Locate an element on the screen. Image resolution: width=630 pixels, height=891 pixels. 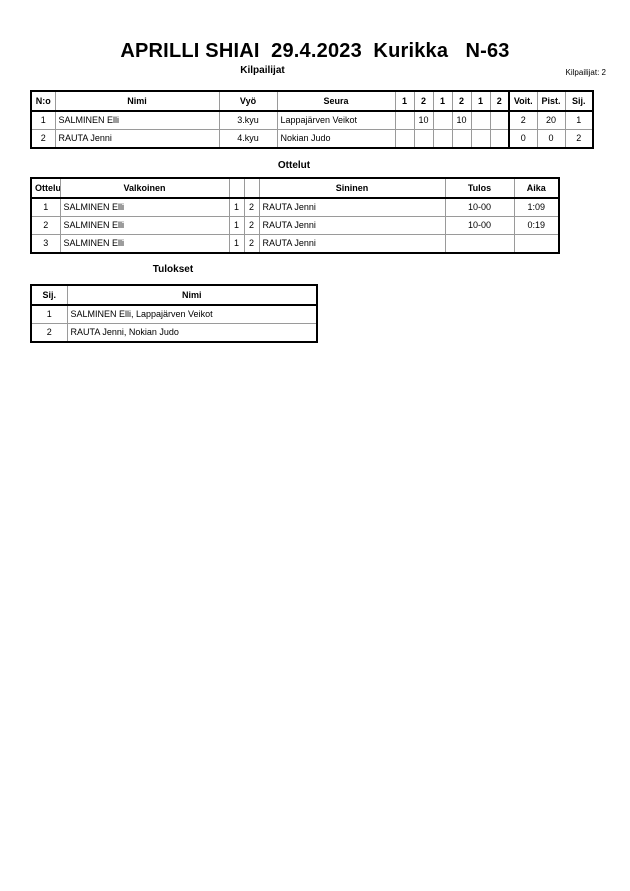
cell-no: 2 is located at coordinates (43, 139).